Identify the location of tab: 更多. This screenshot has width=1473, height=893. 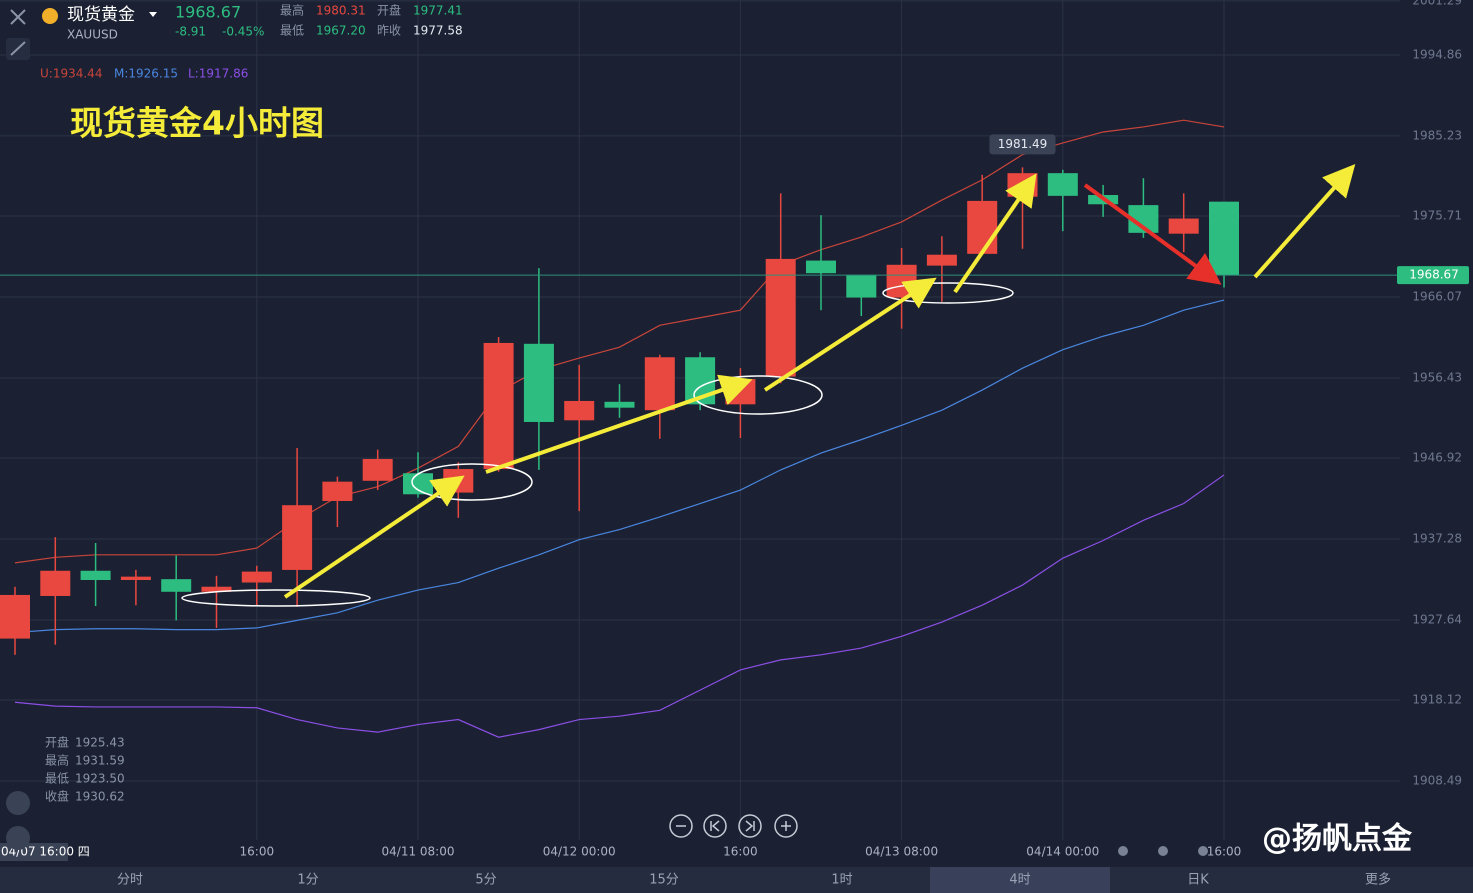
(1378, 880).